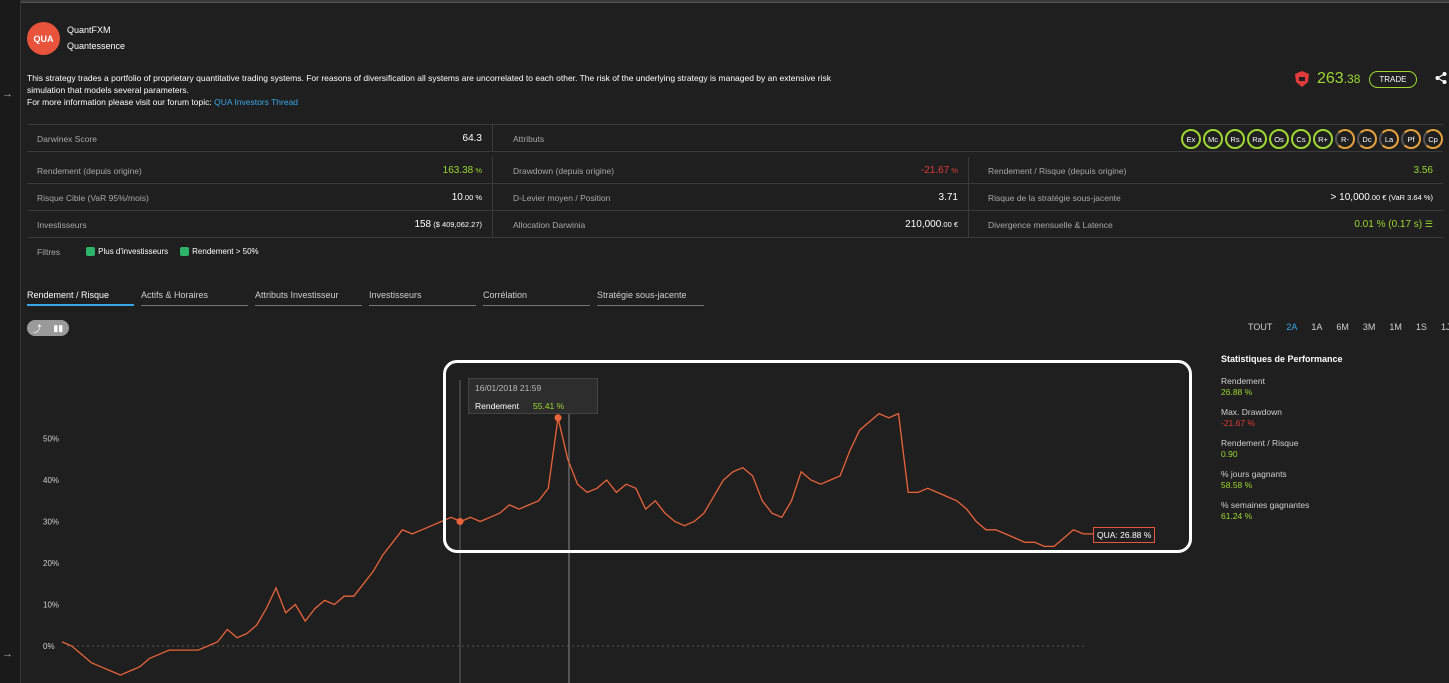 The height and width of the screenshot is (683, 1449). Describe the element at coordinates (462, 170) in the screenshot. I see `return-value: 163.38 %` at that location.